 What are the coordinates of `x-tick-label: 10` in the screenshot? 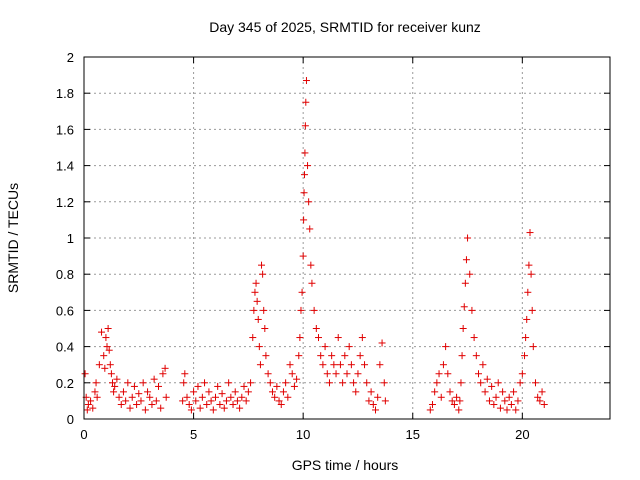 It's located at (303, 434).